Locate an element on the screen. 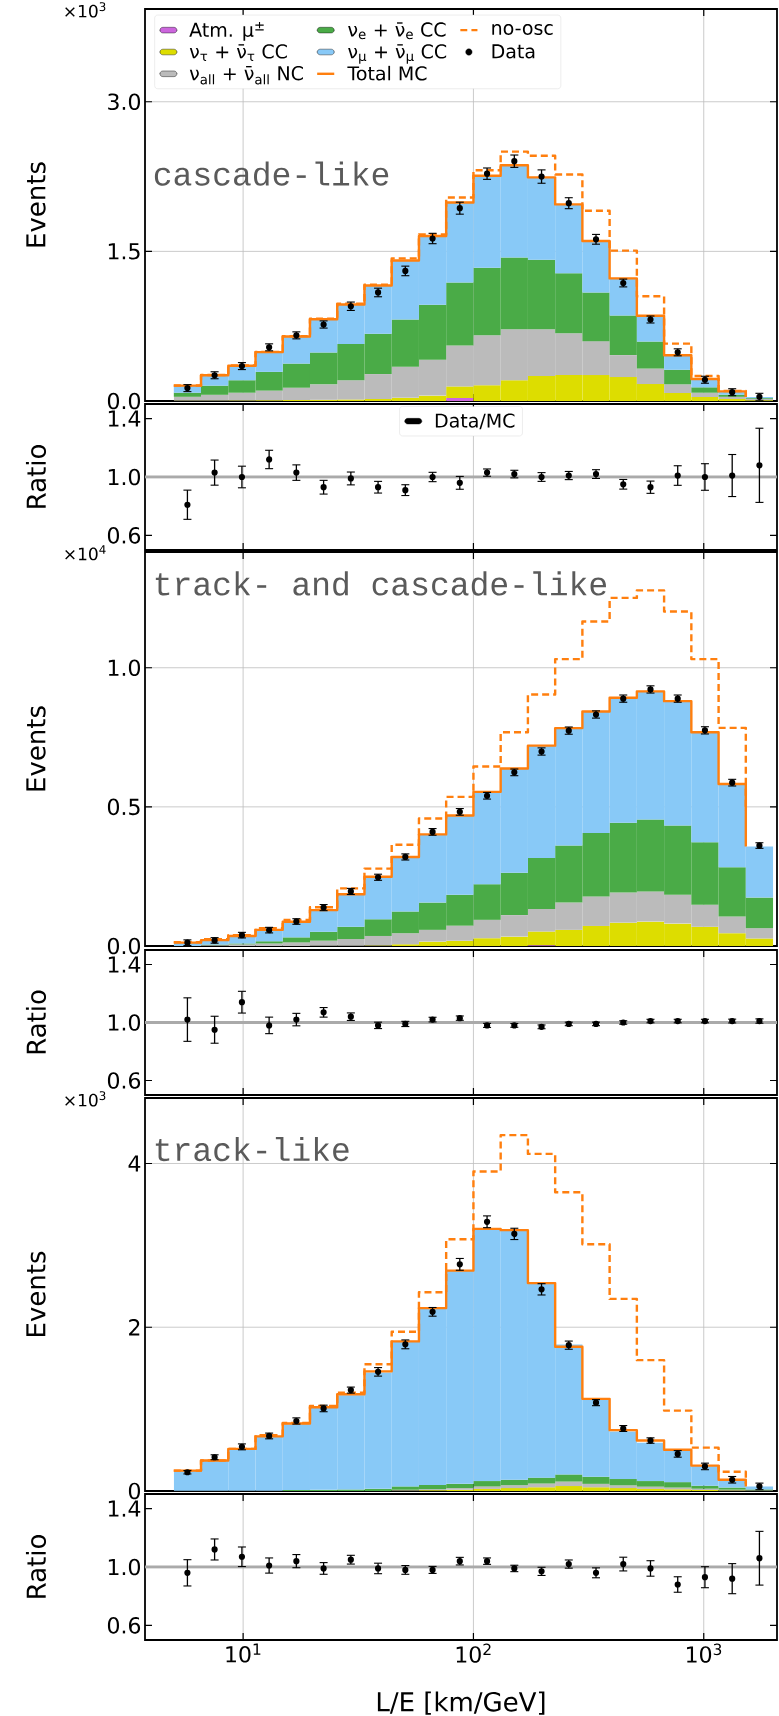 Image resolution: width=779 pixels, height=1716 pixels. legend-label: ν$_{e}$ + ν̄$_{e}$ CC is located at coordinates (397, 31).